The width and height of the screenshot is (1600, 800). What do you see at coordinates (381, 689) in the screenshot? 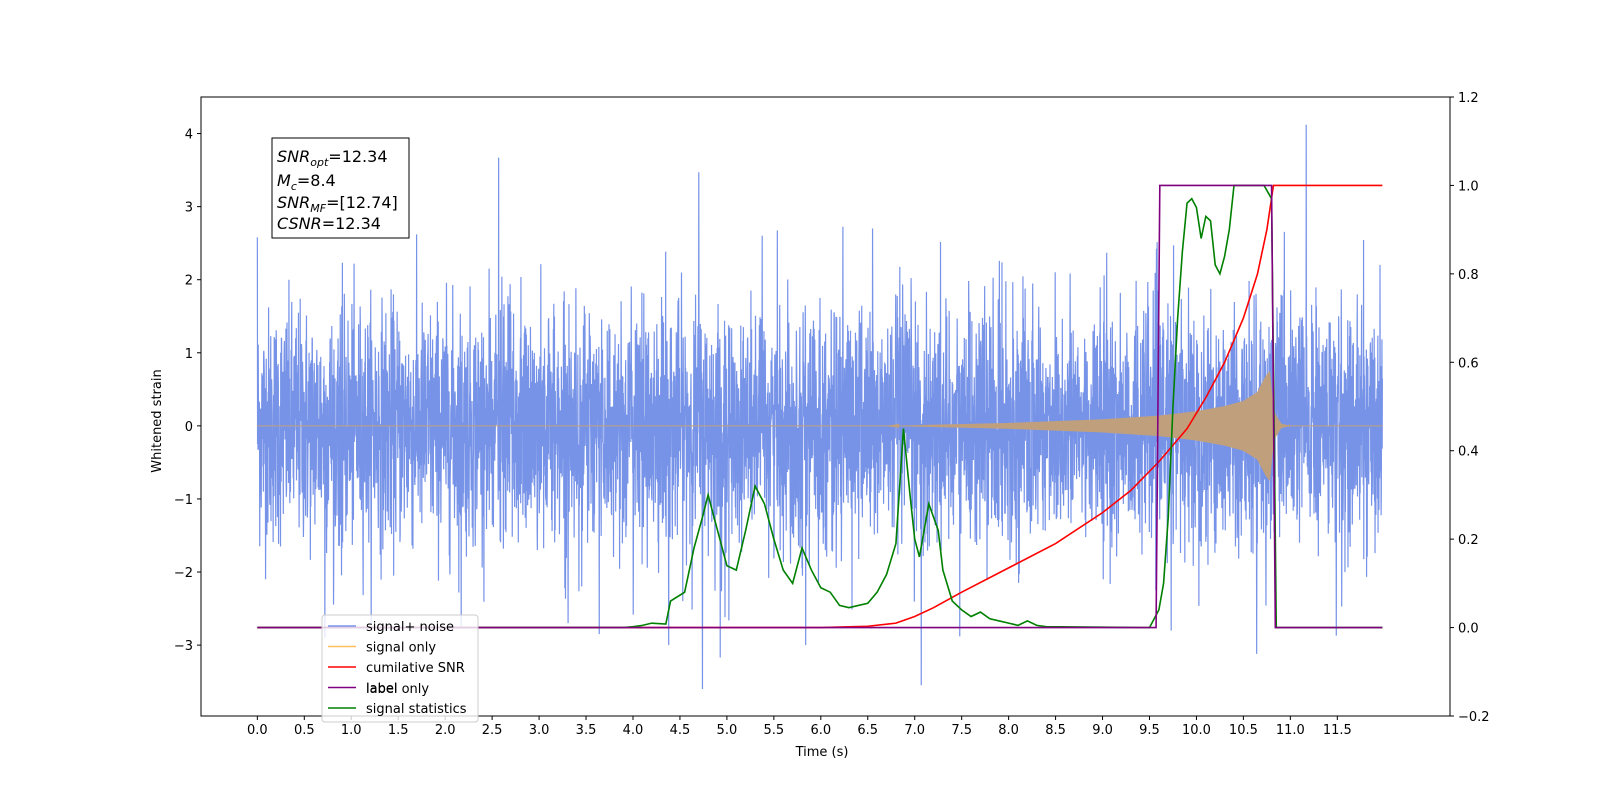
I see `legend-label: label` at bounding box center [381, 689].